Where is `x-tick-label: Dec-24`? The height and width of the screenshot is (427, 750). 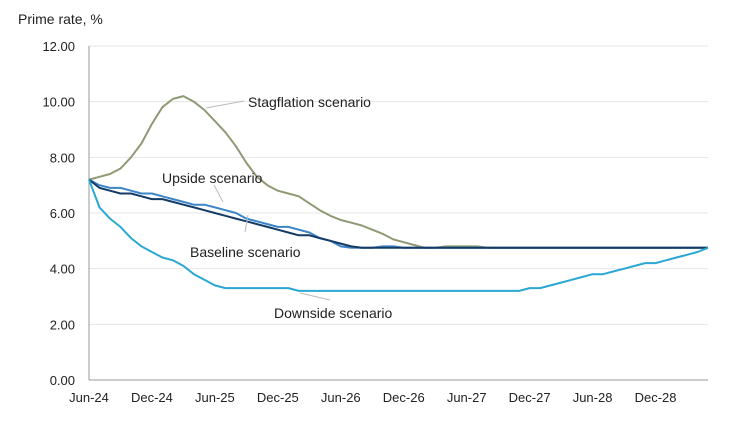
x-tick-label: Dec-24 is located at coordinates (152, 397).